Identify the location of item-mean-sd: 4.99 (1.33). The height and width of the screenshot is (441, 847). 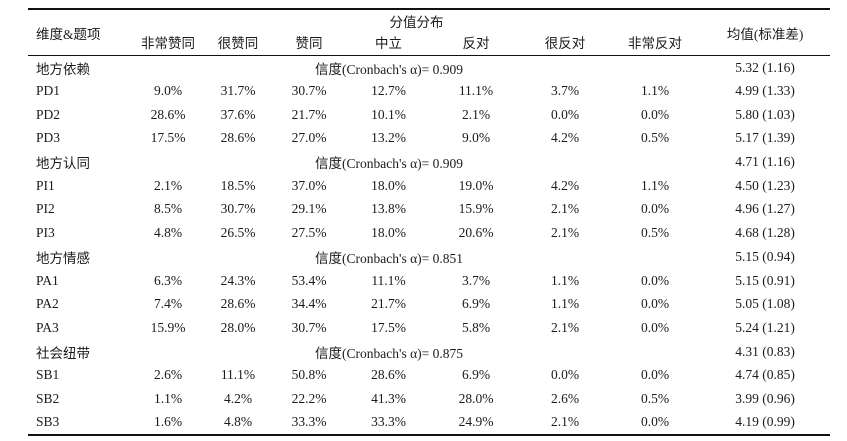
(765, 91).